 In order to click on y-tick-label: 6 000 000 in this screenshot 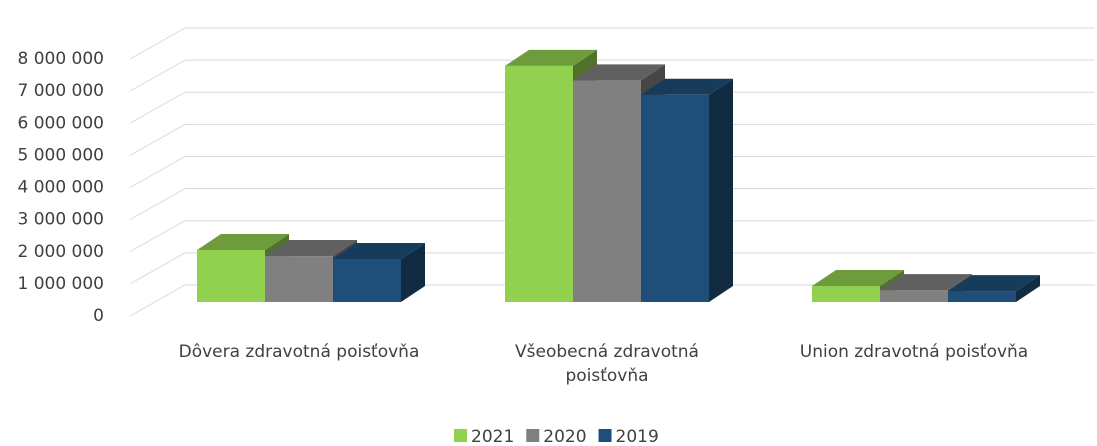, I will do `click(60, 123)`.